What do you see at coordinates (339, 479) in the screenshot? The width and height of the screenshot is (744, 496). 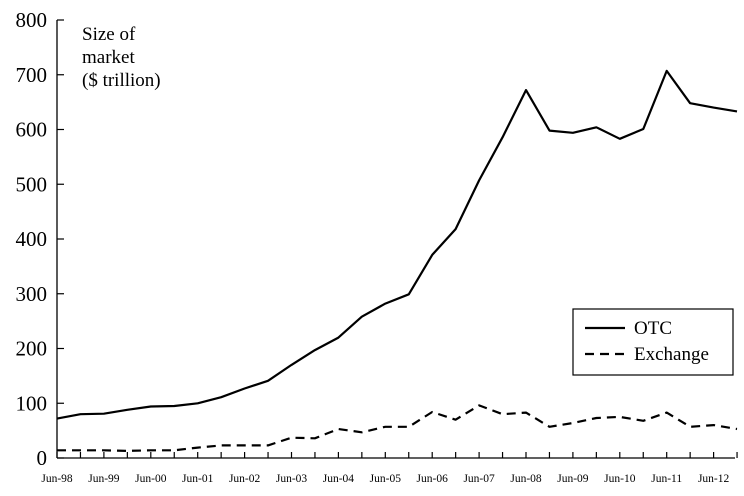 I see `x-tick-label: Jun-04` at bounding box center [339, 479].